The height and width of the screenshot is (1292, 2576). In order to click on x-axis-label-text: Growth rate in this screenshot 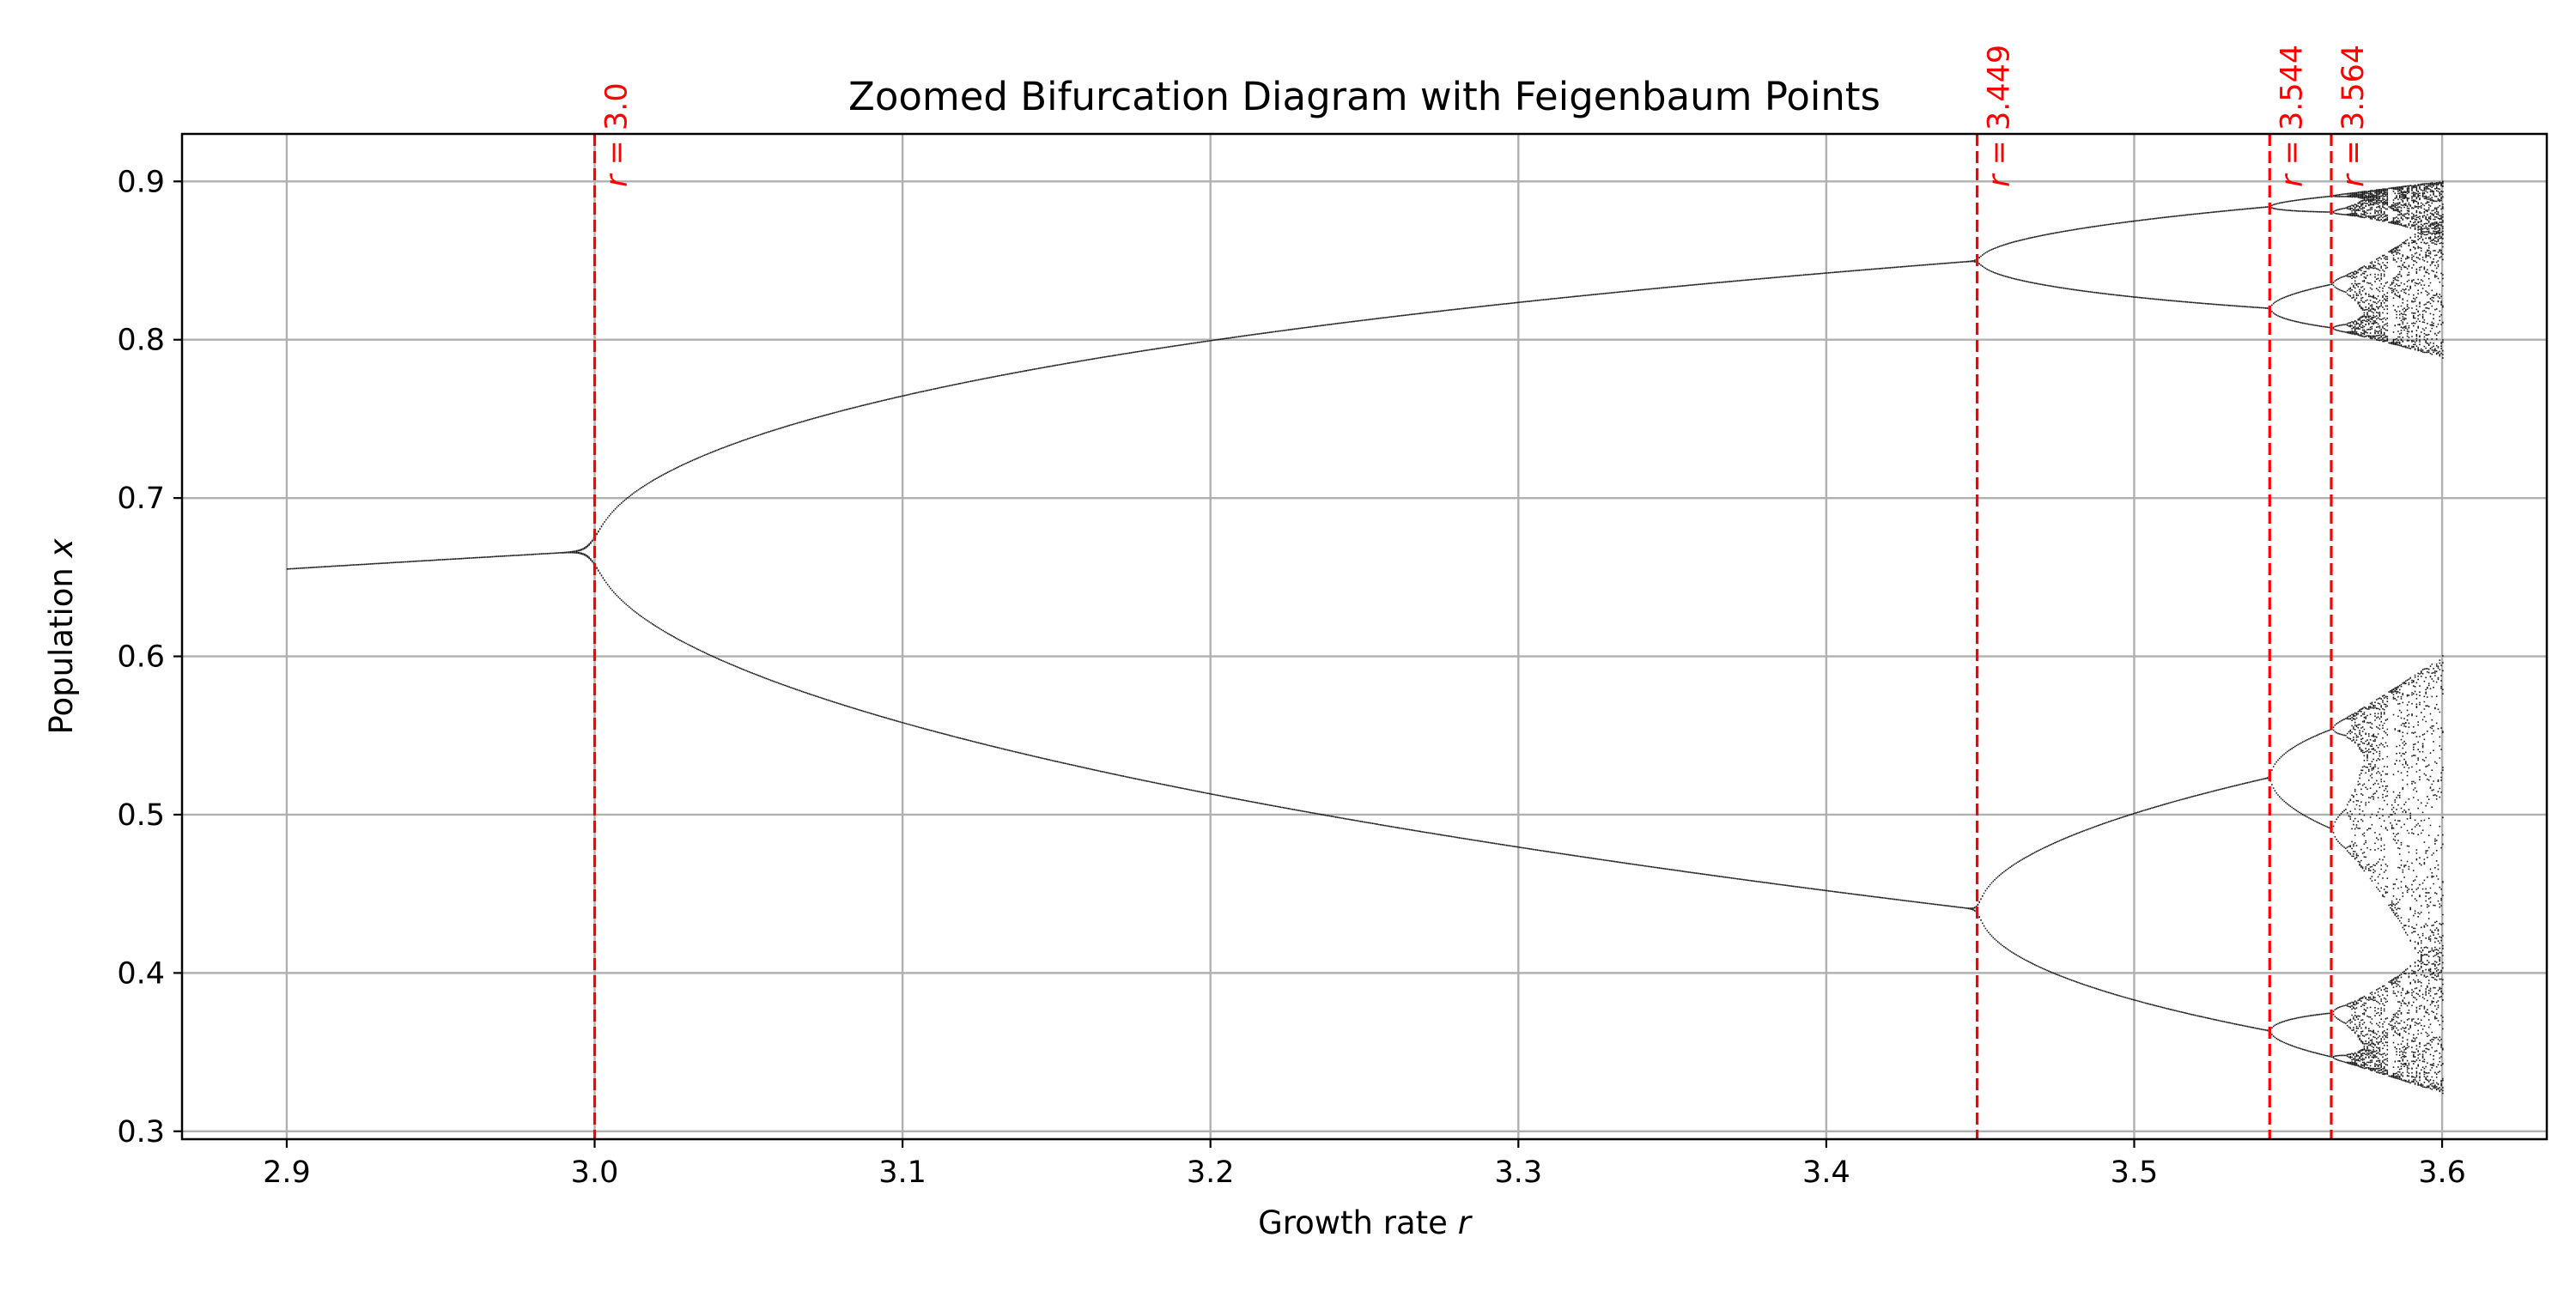, I will do `click(1353, 1222)`.